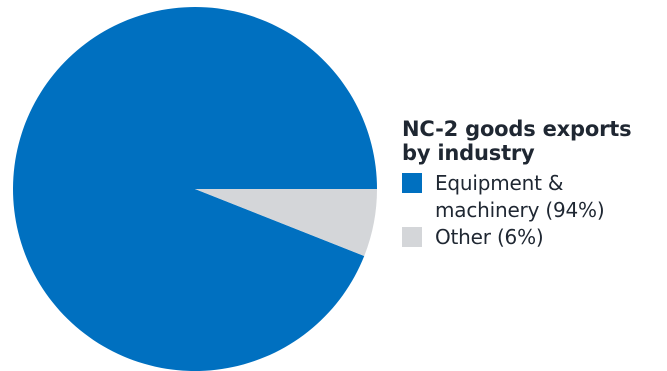 The image size is (667, 371). I want to click on chart-title: NC-2 goods exports by industry, so click(517, 141).